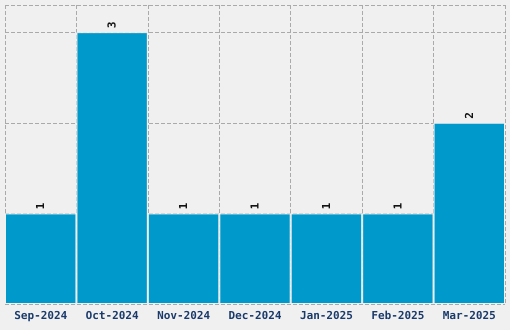 Image resolution: width=510 pixels, height=330 pixels. I want to click on x-tick-label: Mar-2025, so click(469, 315).